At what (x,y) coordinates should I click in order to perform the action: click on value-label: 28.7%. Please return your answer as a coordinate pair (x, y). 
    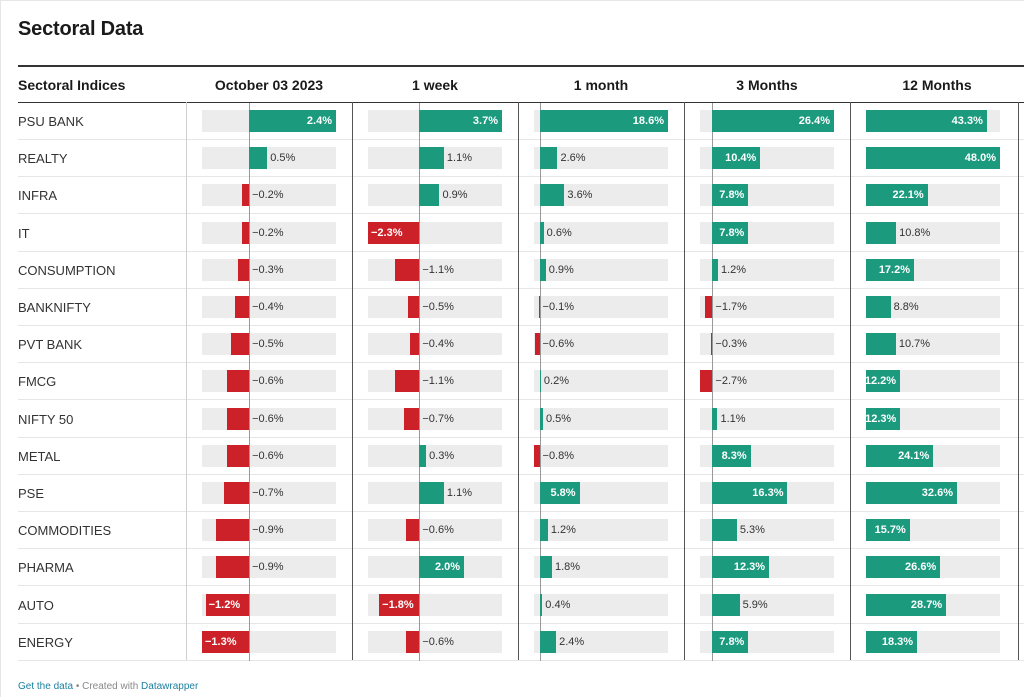
    Looking at the image, I should click on (926, 604).